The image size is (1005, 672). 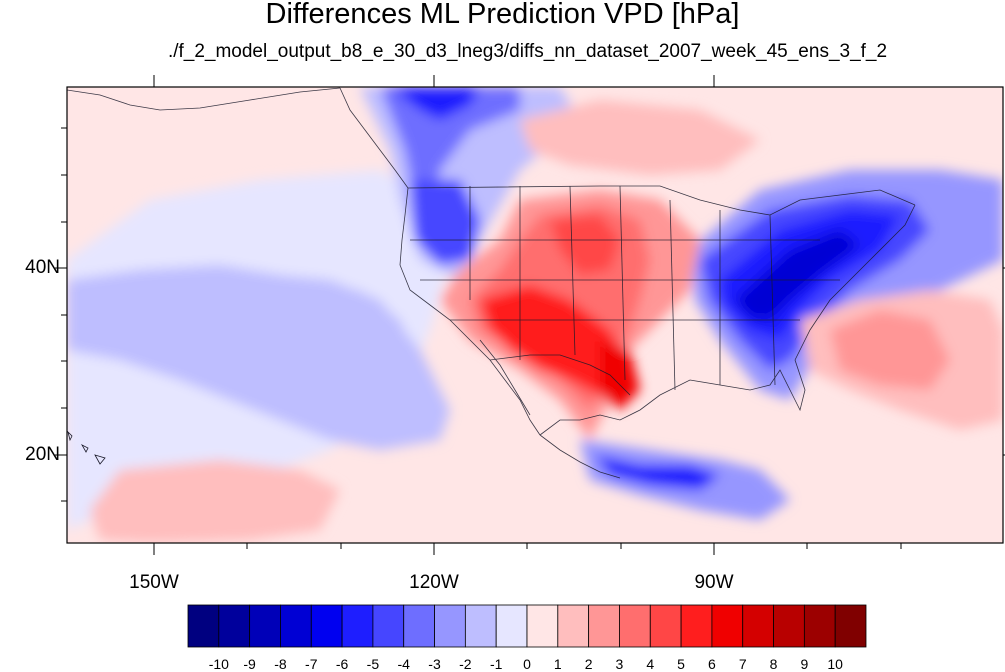 What do you see at coordinates (640, 137) in the screenshot?
I see `field-northwest-pos` at bounding box center [640, 137].